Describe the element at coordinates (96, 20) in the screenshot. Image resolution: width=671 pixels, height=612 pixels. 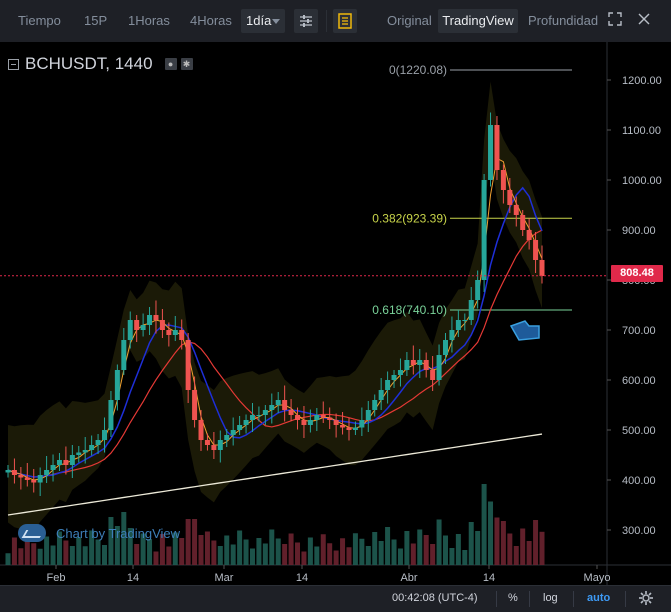
I see `interval-15p: 15P` at that location.